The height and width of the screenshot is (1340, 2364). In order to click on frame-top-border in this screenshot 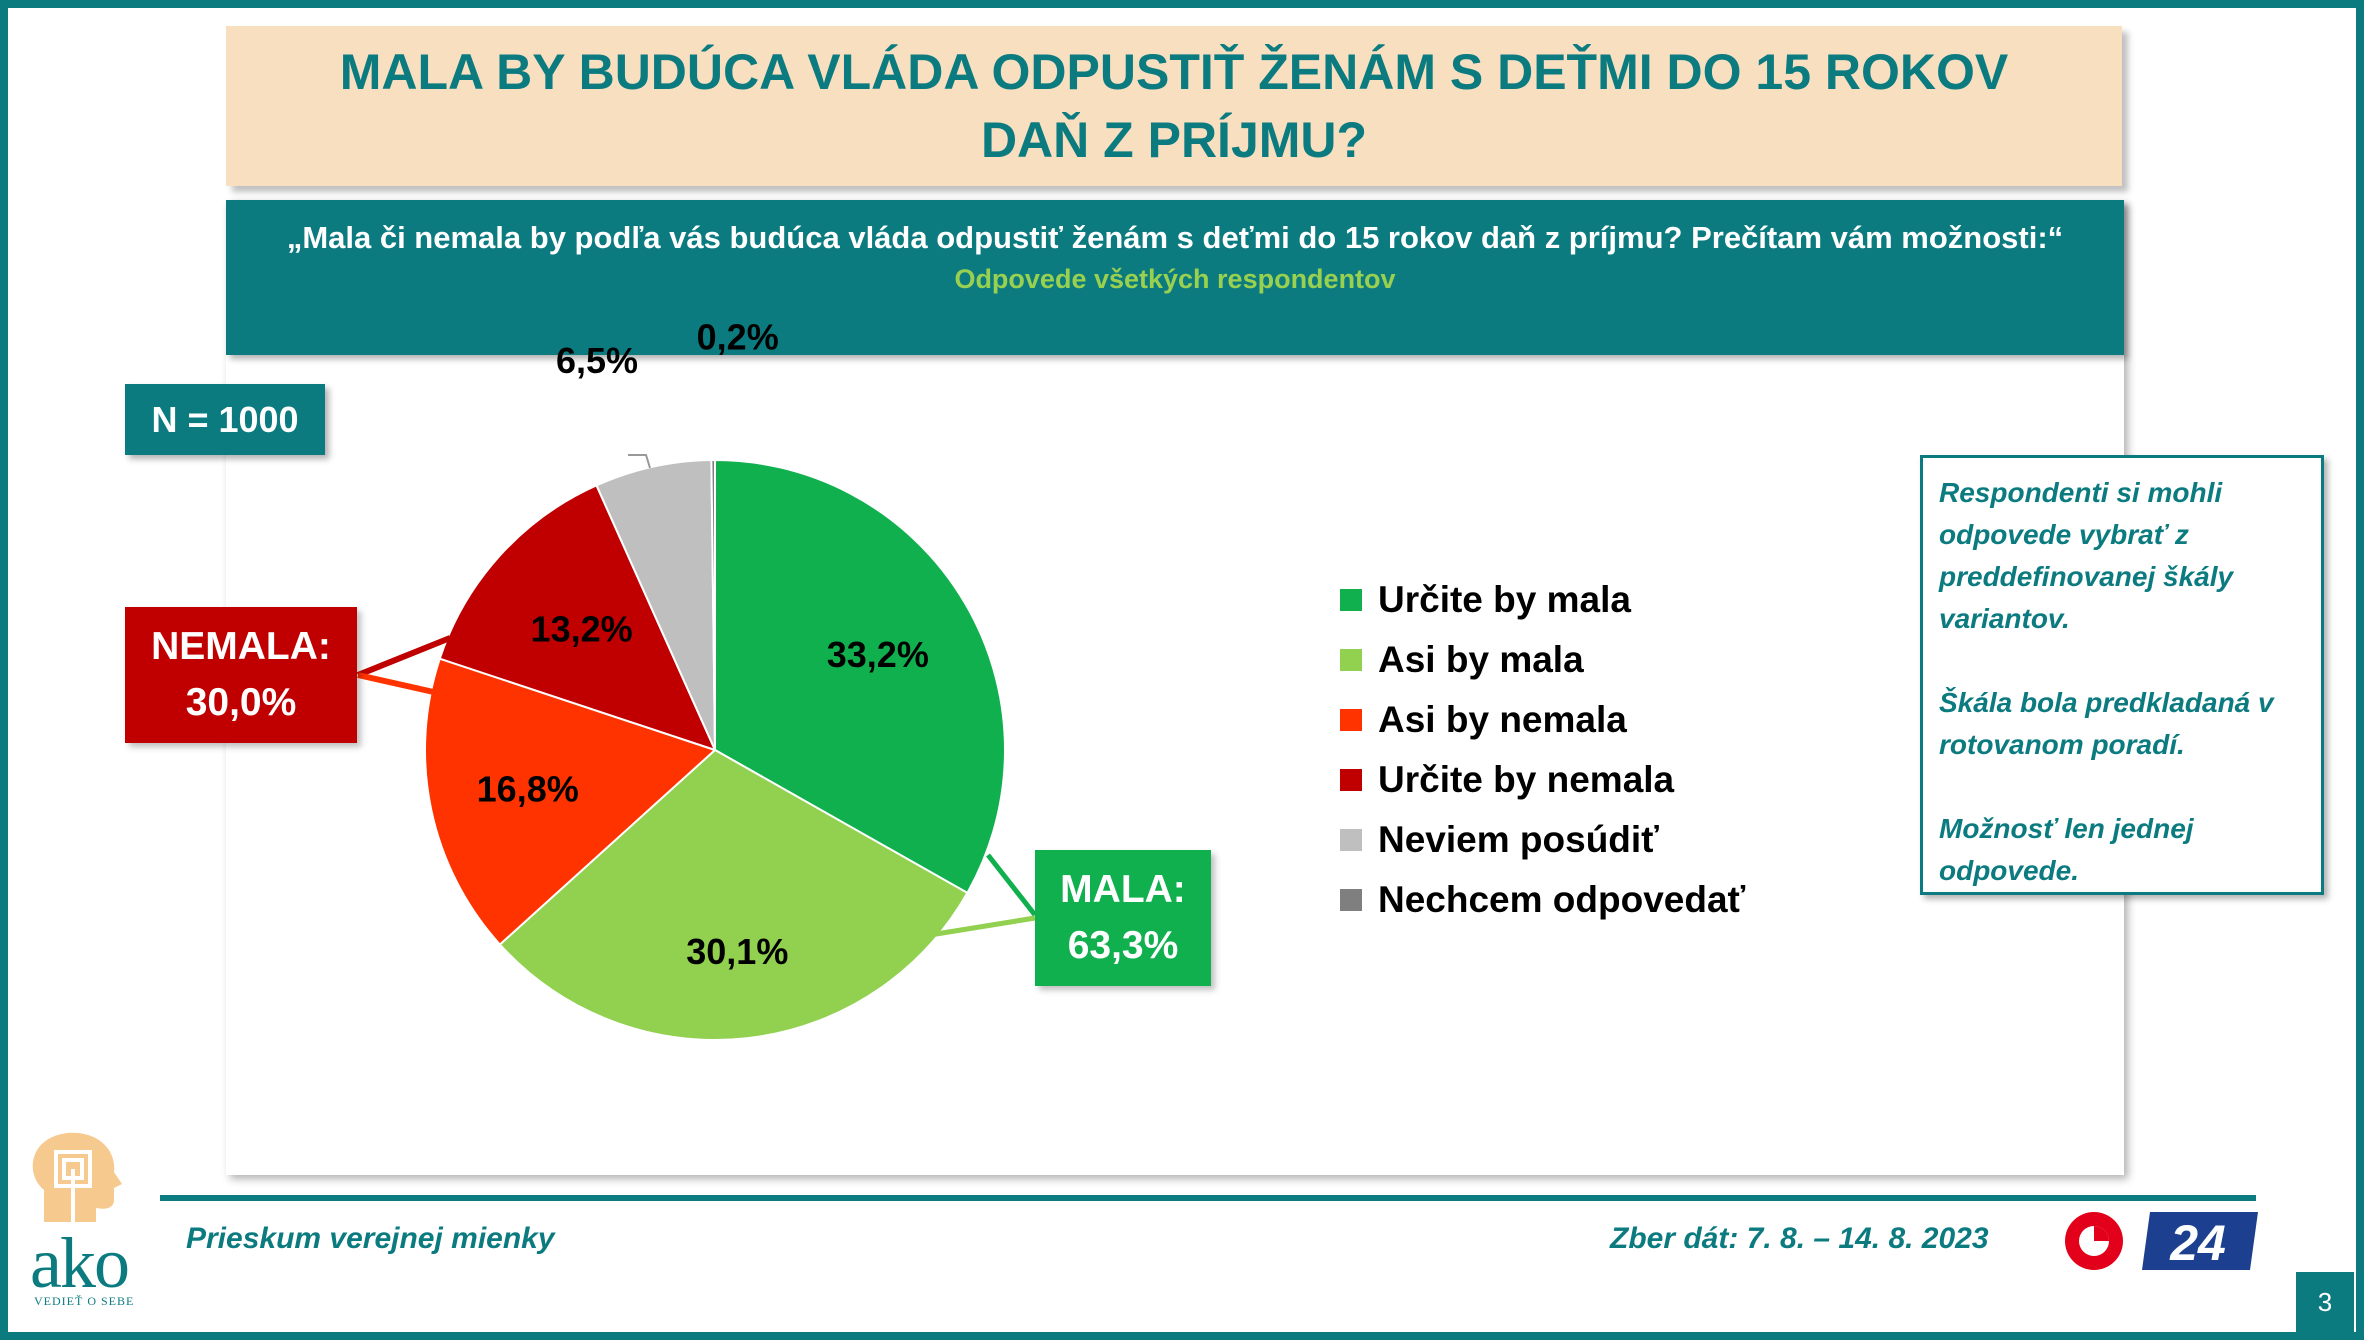, I will do `click(1182, 4)`.